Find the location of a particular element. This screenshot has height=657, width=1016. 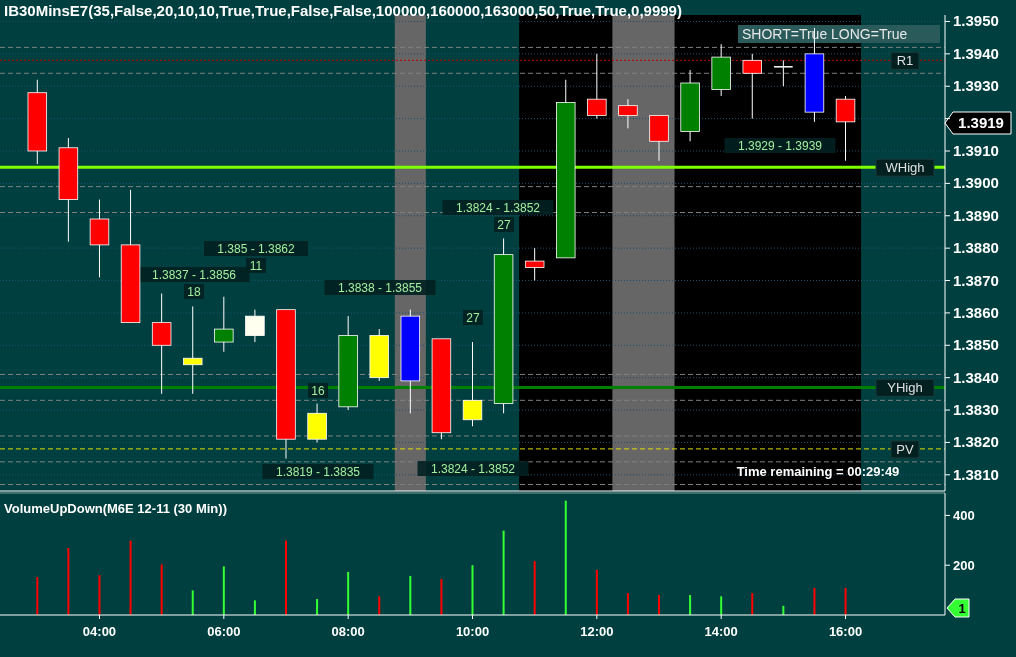

annotation: 1.385 - 1.3862 is located at coordinates (256, 249).